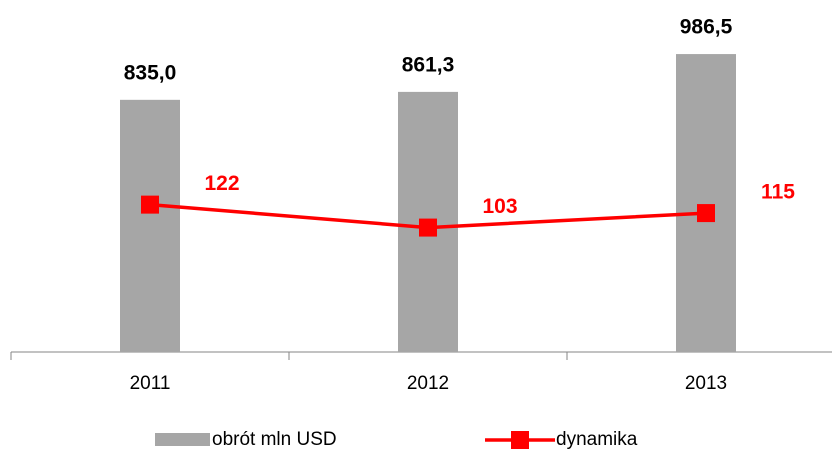  Describe the element at coordinates (499, 206) in the screenshot. I see `data-label: 103` at that location.